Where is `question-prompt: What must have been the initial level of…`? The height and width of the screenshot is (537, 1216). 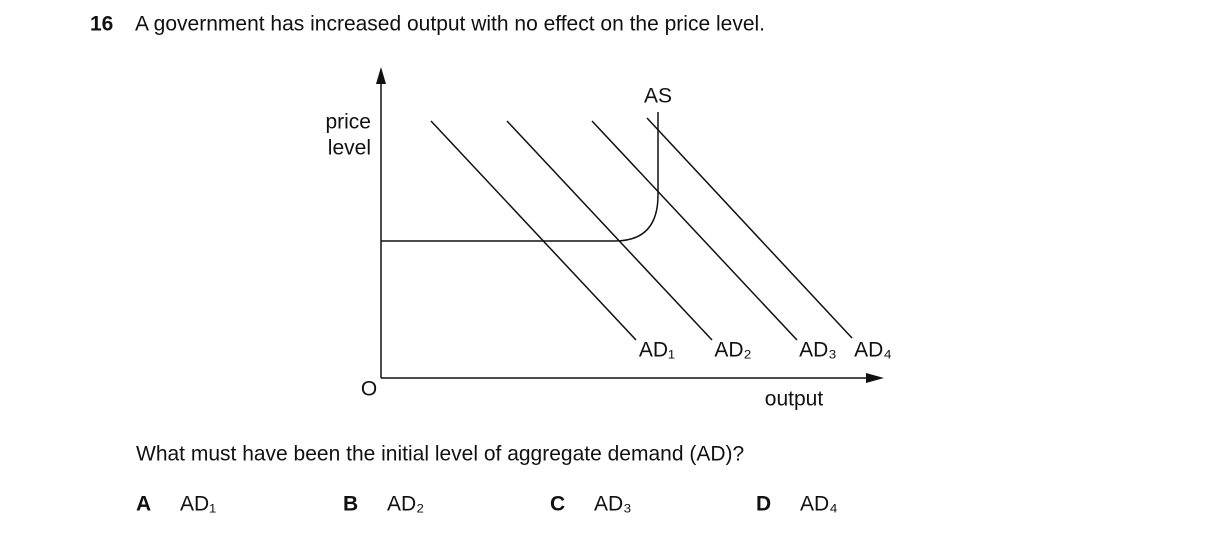
question-prompt: What must have been the initial level of… is located at coordinates (440, 454).